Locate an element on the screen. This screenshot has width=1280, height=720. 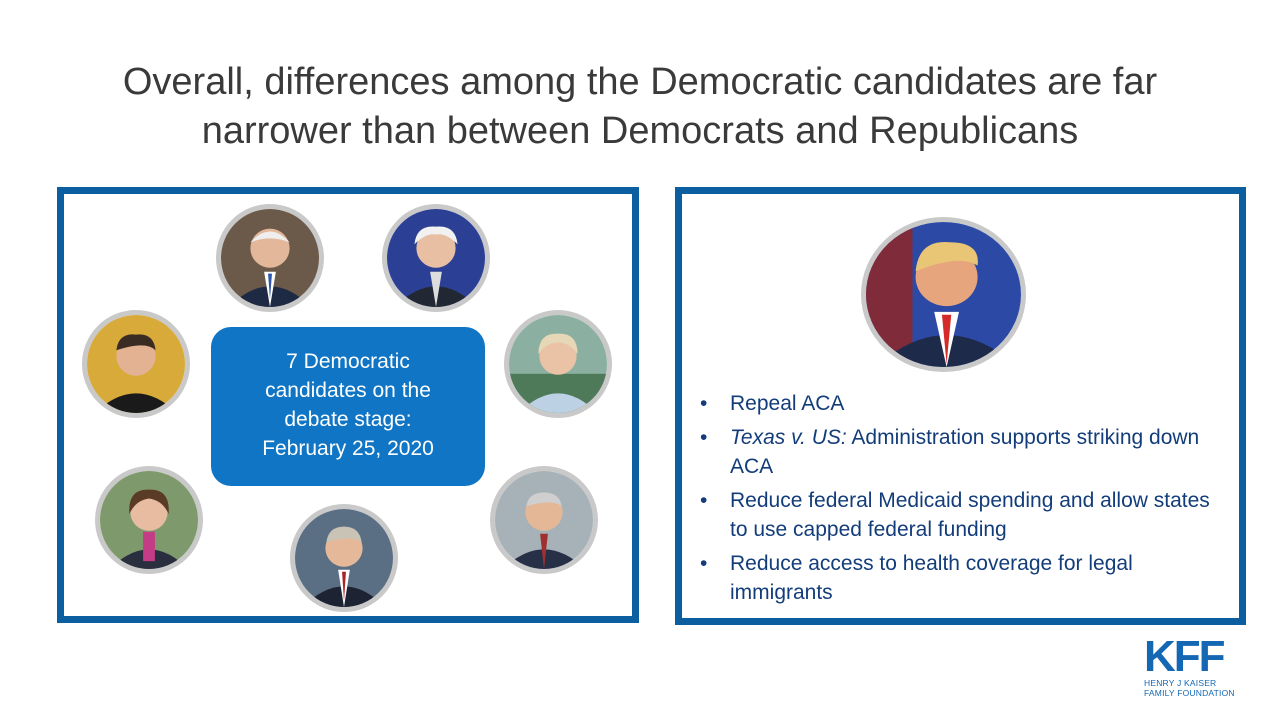
kff-logo: KFF HENRY J KAISER FAMILY FOUNDATION is located at coordinates (1191, 665).